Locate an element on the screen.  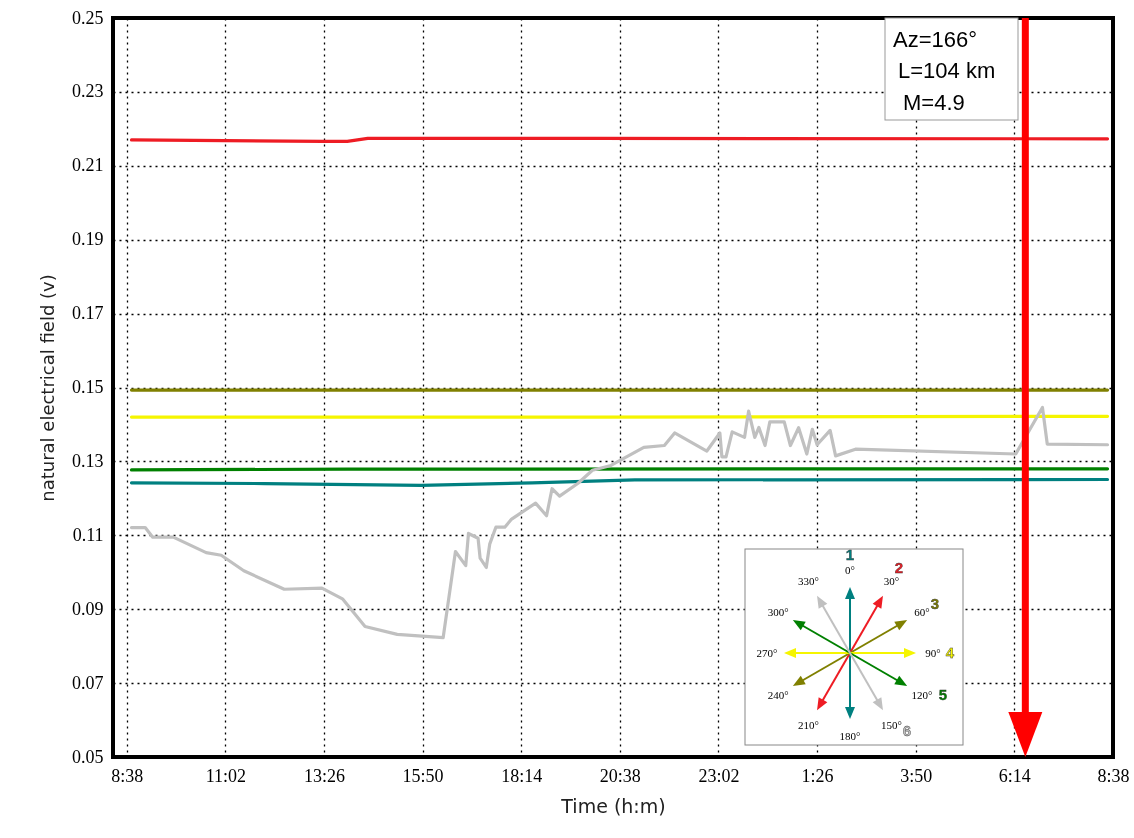
x-tick-label: 15:50 is located at coordinates (423, 775).